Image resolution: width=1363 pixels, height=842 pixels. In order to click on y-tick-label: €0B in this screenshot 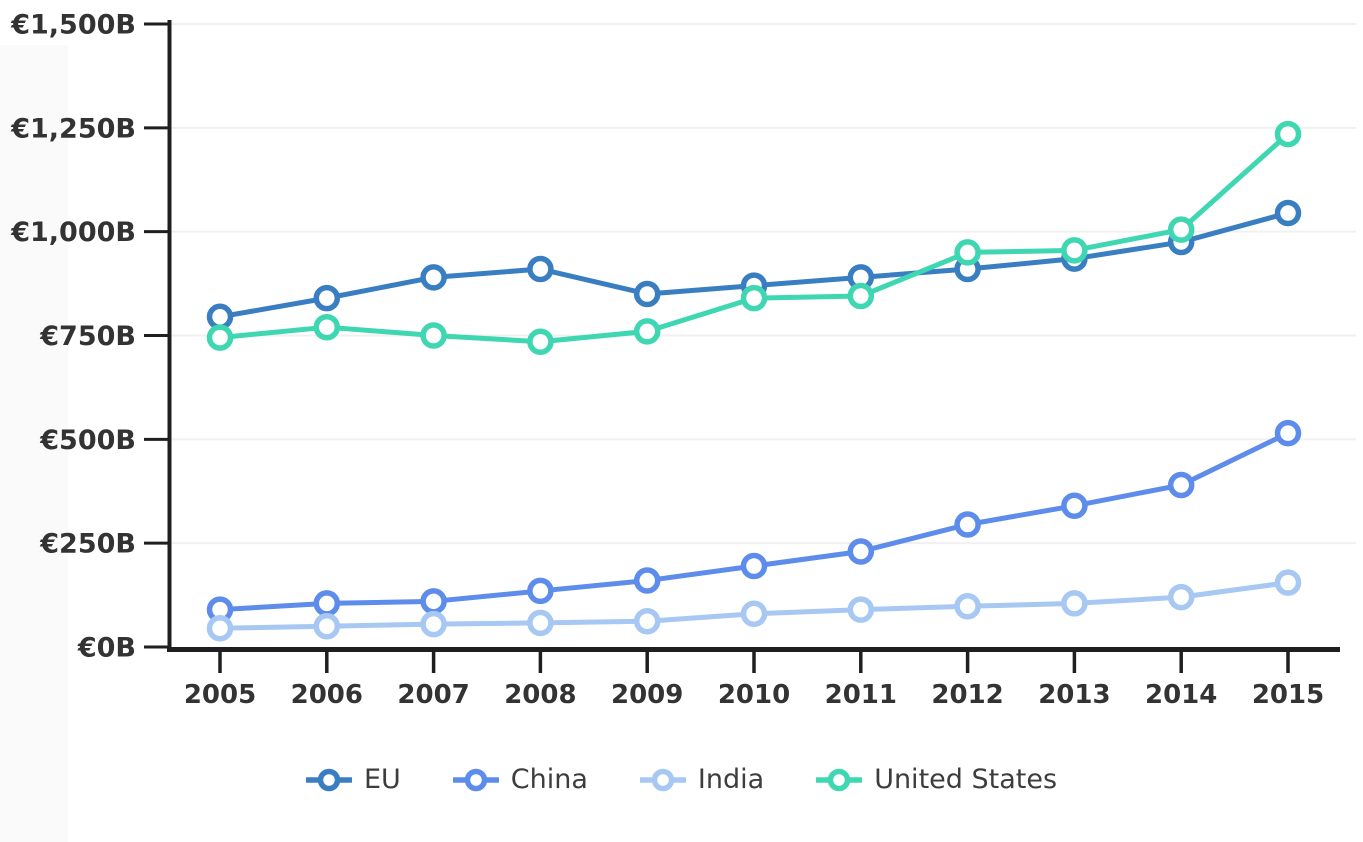, I will do `click(106, 648)`.